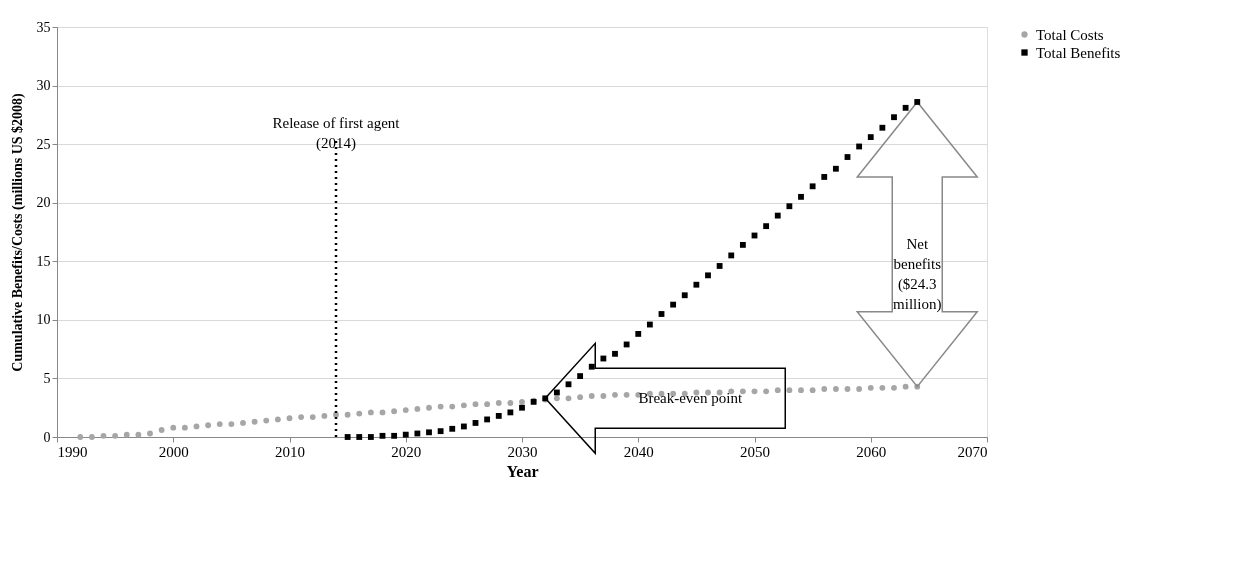 This screenshot has height=573, width=1239. What do you see at coordinates (17, 232) in the screenshot?
I see `y-axis-title: Cumulative Benefits/Costs (millions US $2008)` at bounding box center [17, 232].